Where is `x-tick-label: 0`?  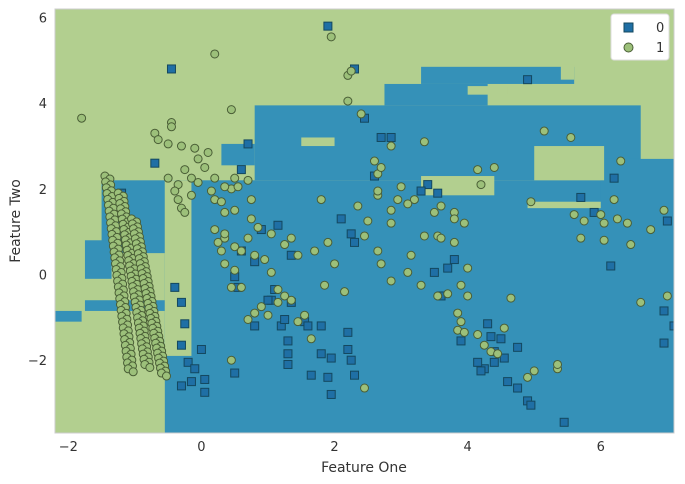
x-tick-label: 0 is located at coordinates (201, 447).